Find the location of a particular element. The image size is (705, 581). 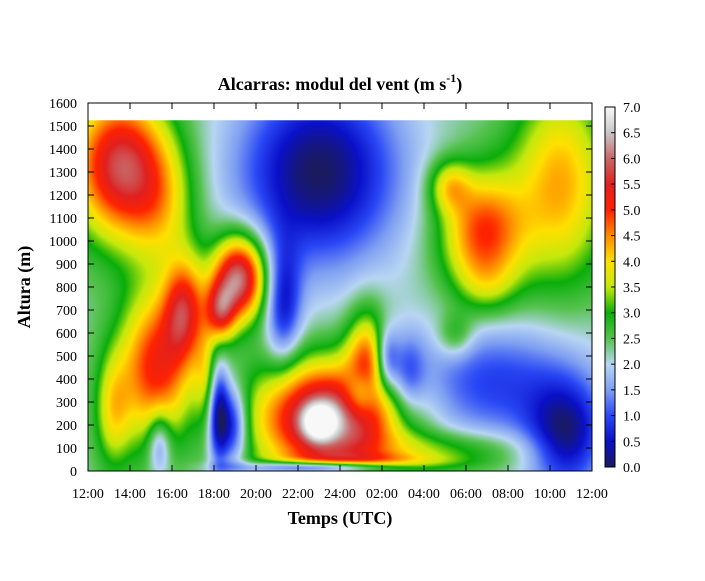

x-tick-label: 10:00 is located at coordinates (550, 494).